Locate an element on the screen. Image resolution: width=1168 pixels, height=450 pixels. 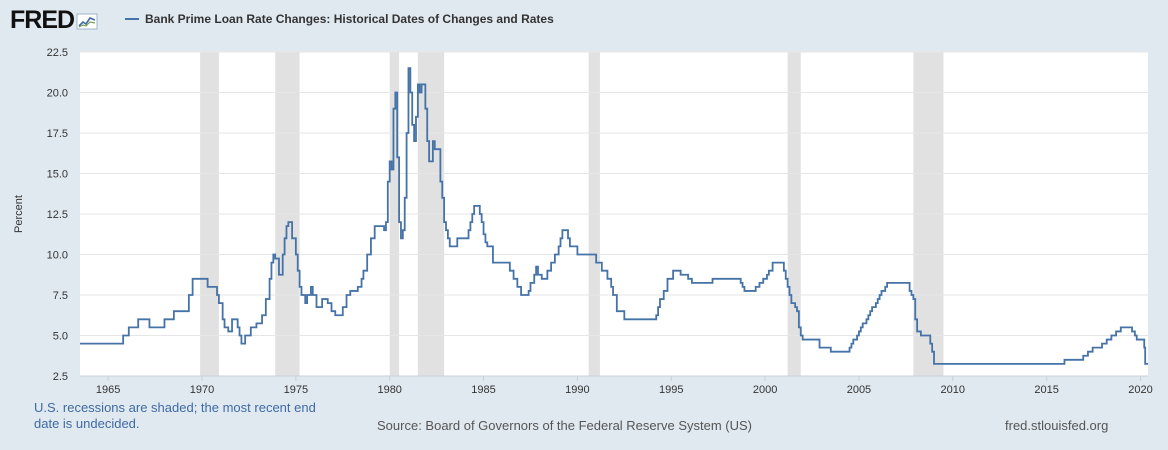
y-tick-label: 22.5 is located at coordinates (57, 53).